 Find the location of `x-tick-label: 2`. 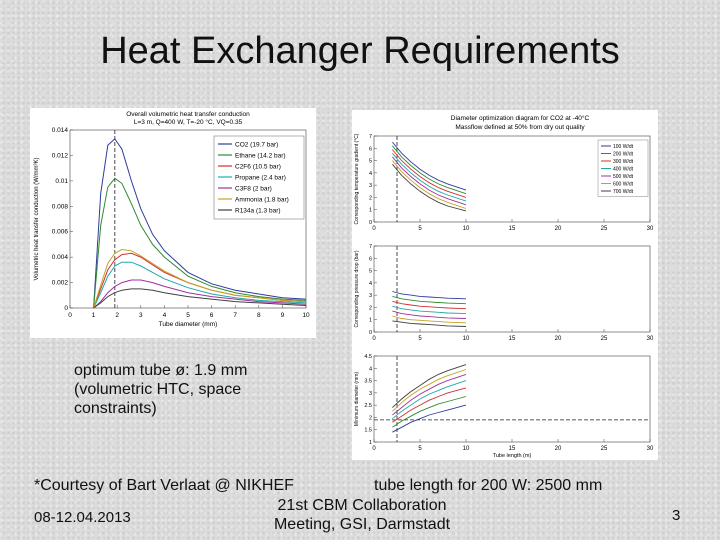

x-tick-label: 2 is located at coordinates (117, 315).